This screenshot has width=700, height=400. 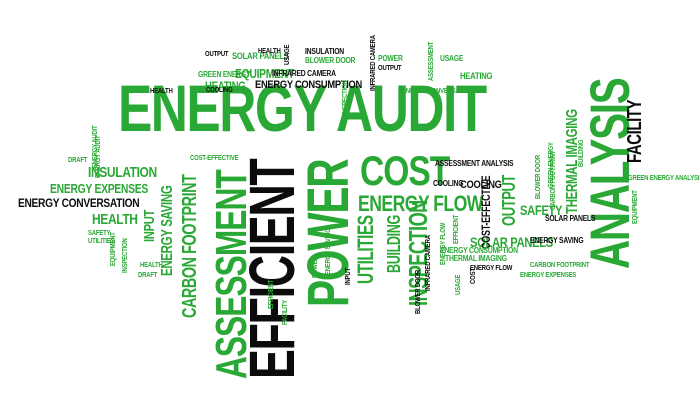 What do you see at coordinates (479, 250) in the screenshot?
I see `word-energy-consumption-60: ENERGY CONSUMPTION` at bounding box center [479, 250].